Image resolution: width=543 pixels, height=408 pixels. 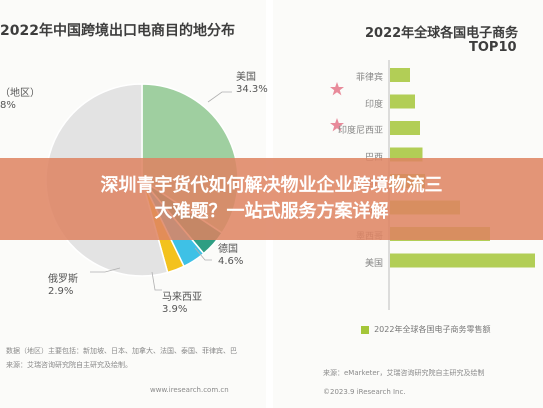 What do you see at coordinates (364, 392) in the screenshot?
I see `bar-footer: ©2023.9 iResearch Inc.` at bounding box center [364, 392].